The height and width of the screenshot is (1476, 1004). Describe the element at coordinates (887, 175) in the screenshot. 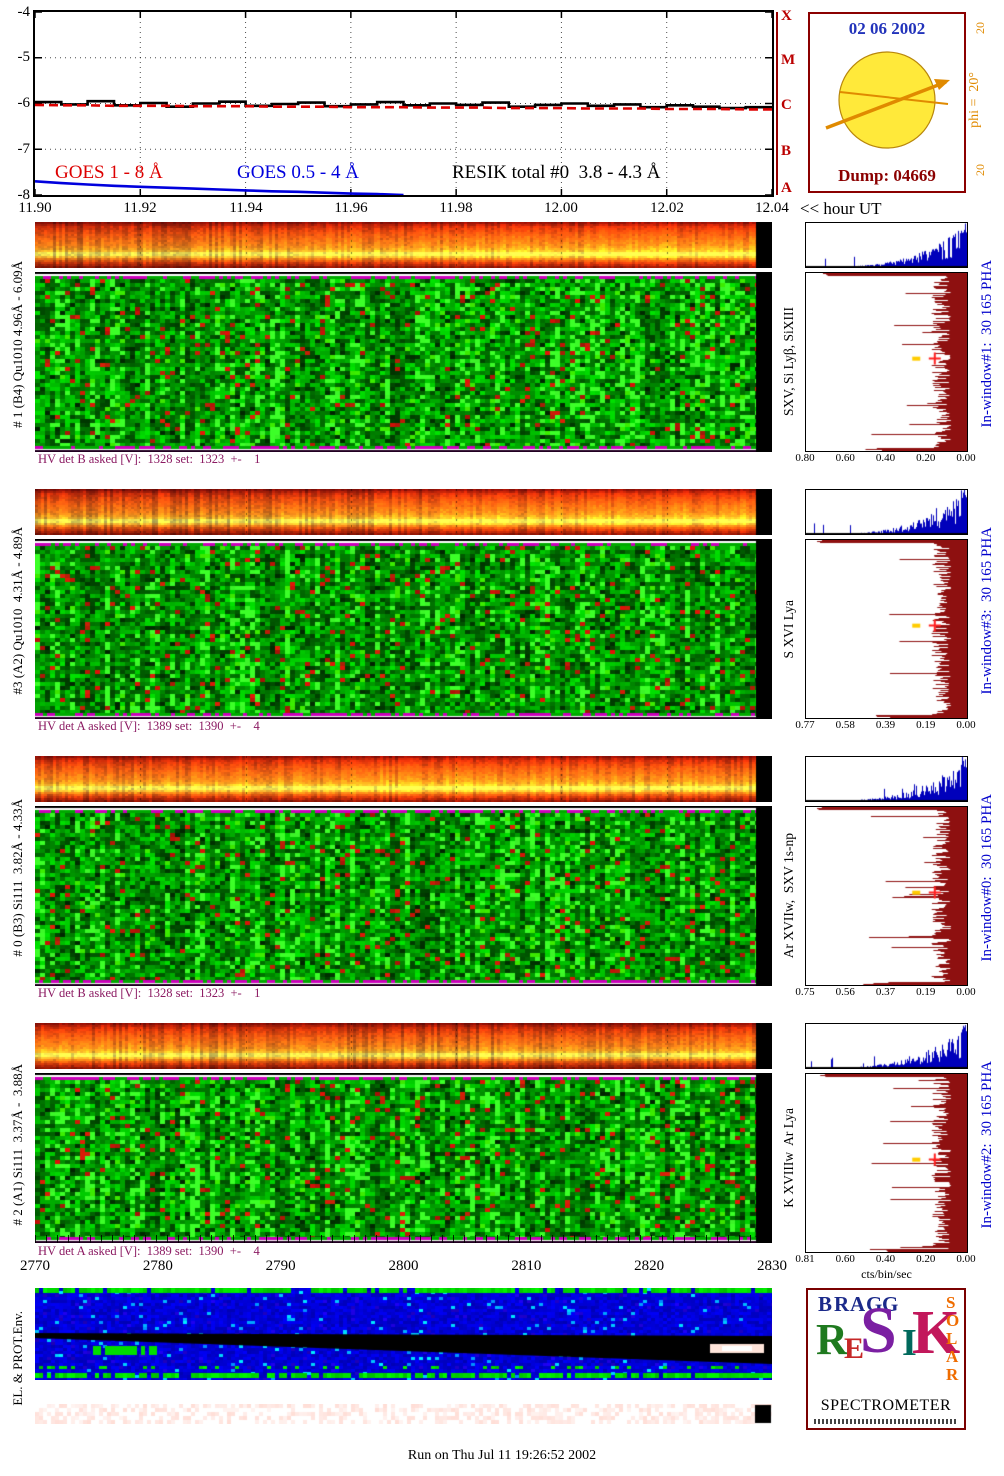

I see `dump-number: Dump: 04669` at that location.